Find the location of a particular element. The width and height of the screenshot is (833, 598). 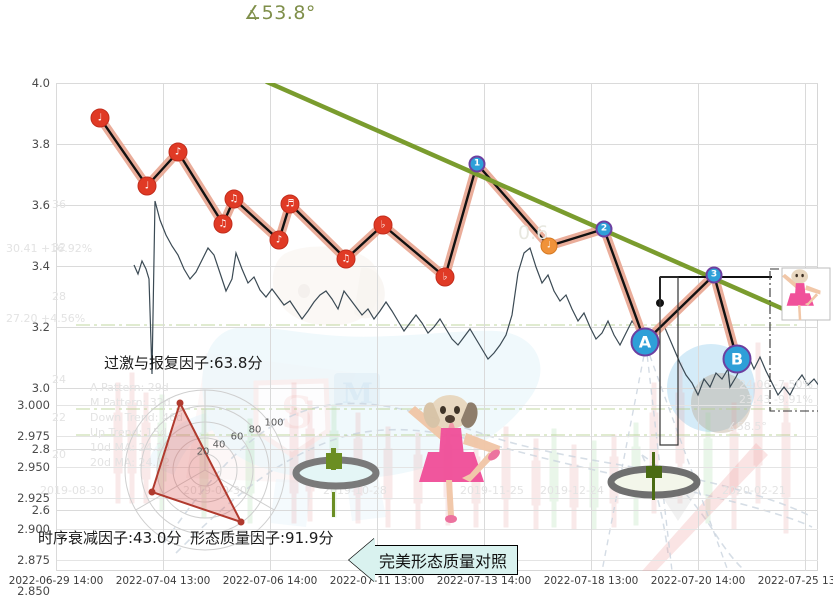

y-tick-label-secondary: 2.925 is located at coordinates (33, 498).